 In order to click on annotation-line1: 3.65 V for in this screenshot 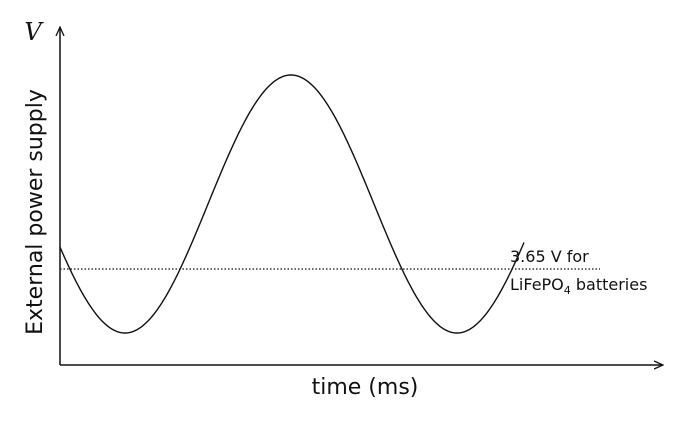, I will do `click(549, 256)`.